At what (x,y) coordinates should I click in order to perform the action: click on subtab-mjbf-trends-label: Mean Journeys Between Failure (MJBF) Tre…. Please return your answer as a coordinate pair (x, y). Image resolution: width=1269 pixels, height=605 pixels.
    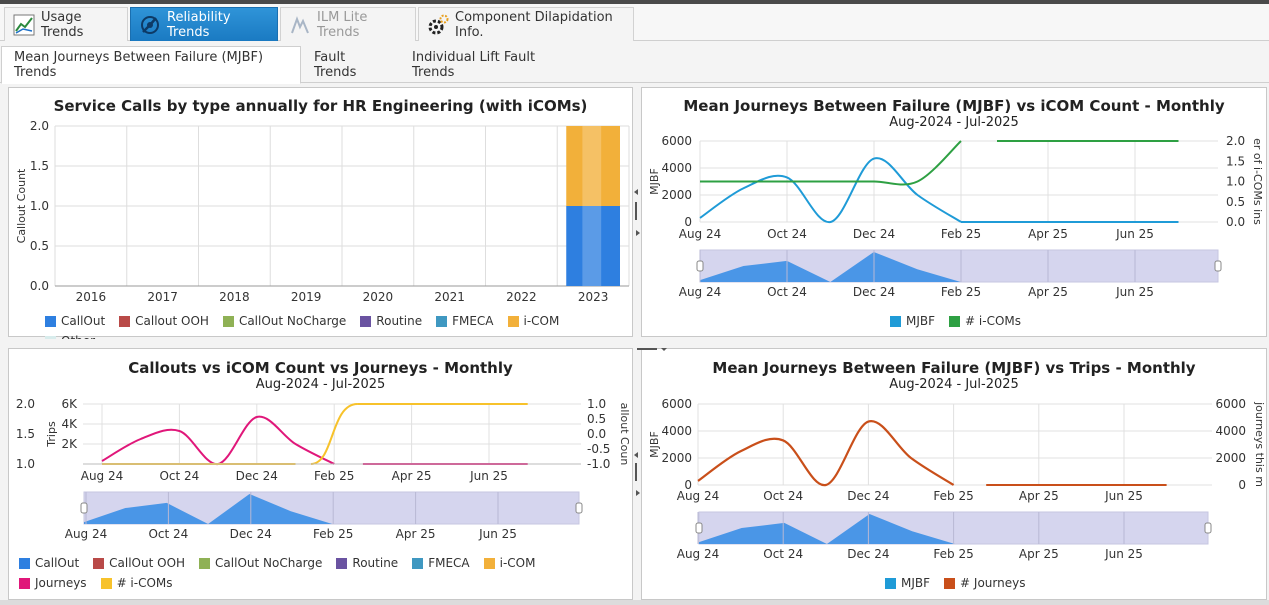
    Looking at the image, I should click on (139, 65).